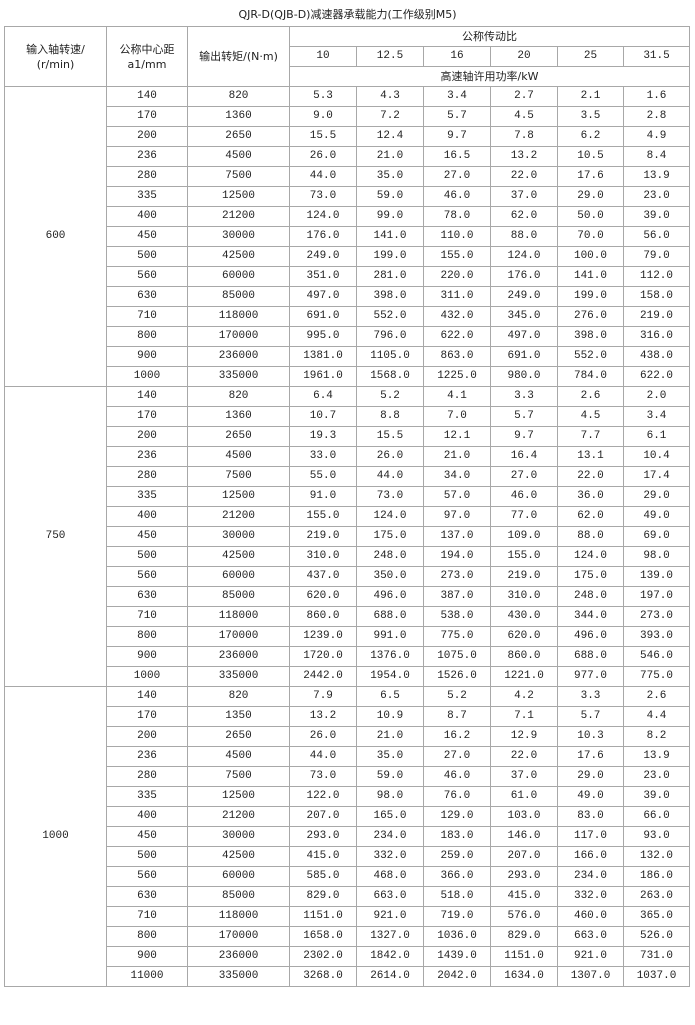  I want to click on center-distance-cell: 140, so click(147, 696).